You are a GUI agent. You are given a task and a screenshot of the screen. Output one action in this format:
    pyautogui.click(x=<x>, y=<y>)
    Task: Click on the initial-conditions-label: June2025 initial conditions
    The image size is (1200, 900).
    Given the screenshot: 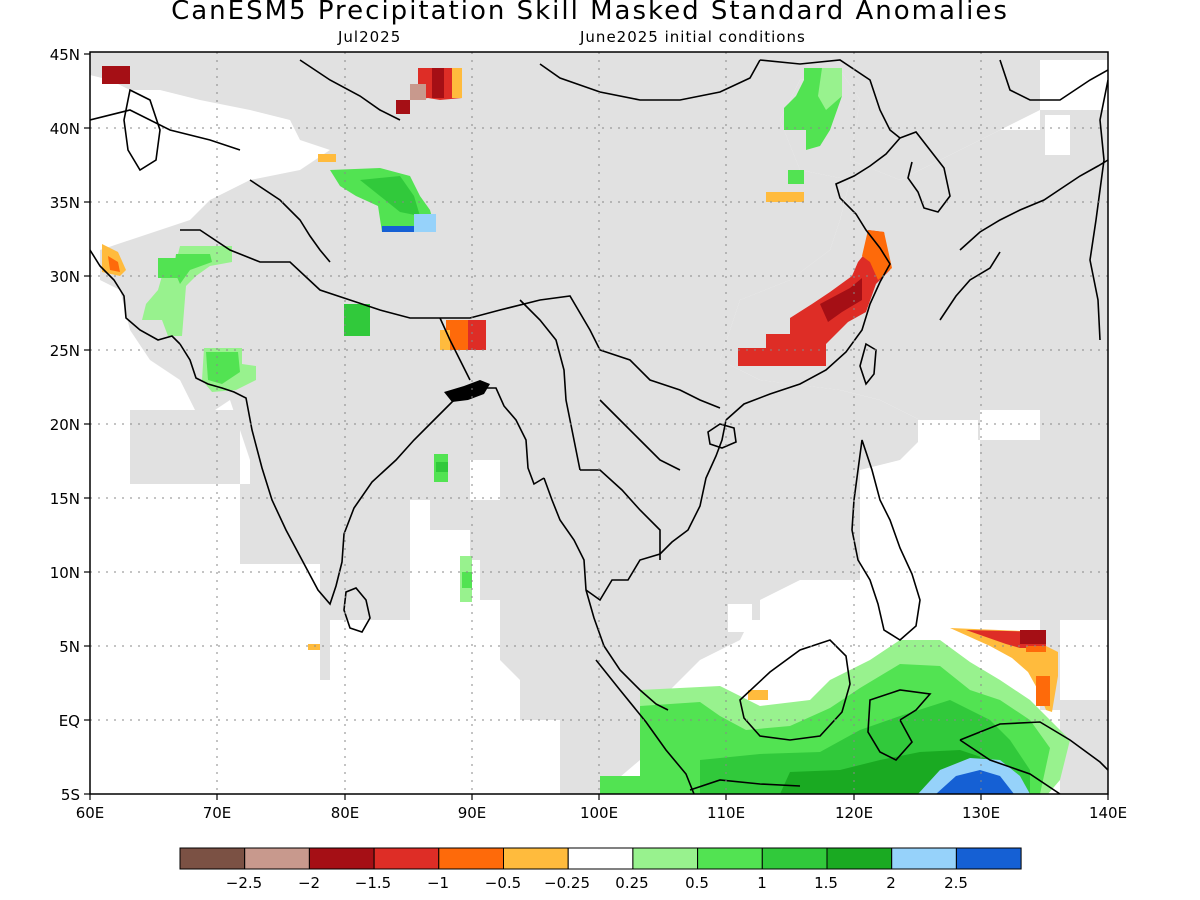 What is the action you would take?
    pyautogui.click(x=693, y=37)
    